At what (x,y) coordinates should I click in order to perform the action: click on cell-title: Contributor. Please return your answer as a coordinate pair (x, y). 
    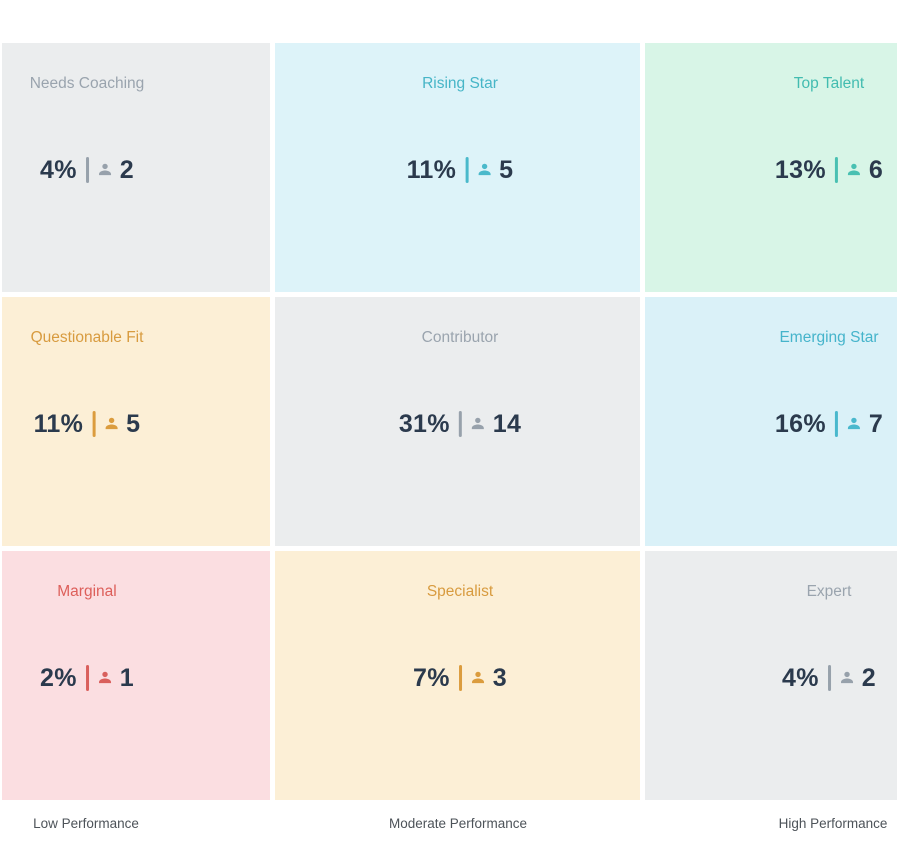
    Looking at the image, I should click on (460, 337).